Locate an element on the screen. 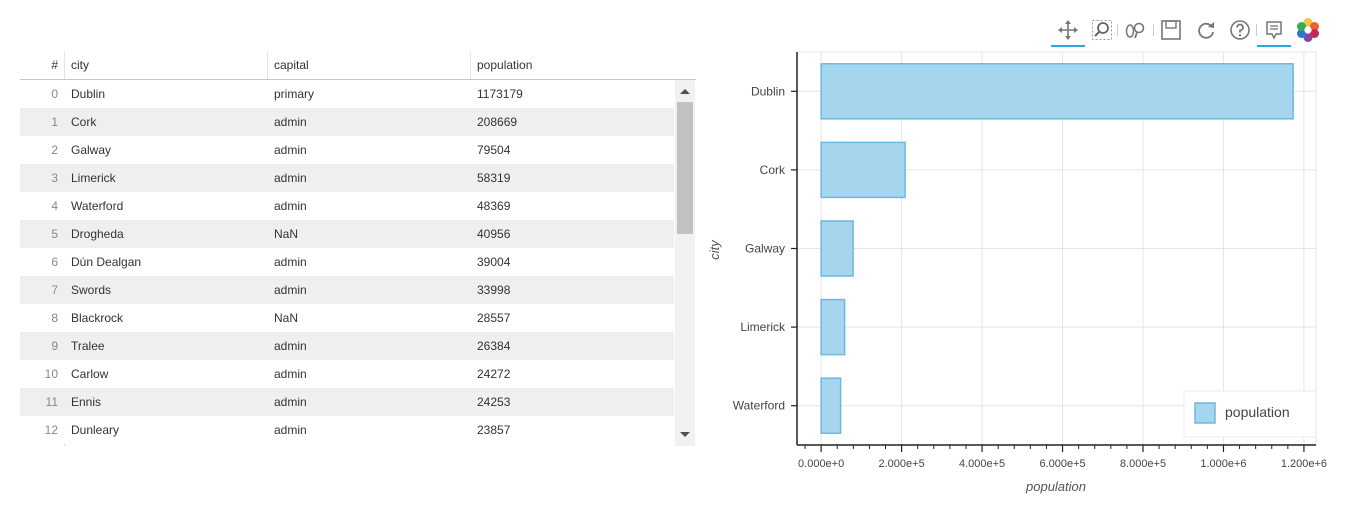 Image resolution: width=1347 pixels, height=519 pixels. row-index: 4 is located at coordinates (54, 206).